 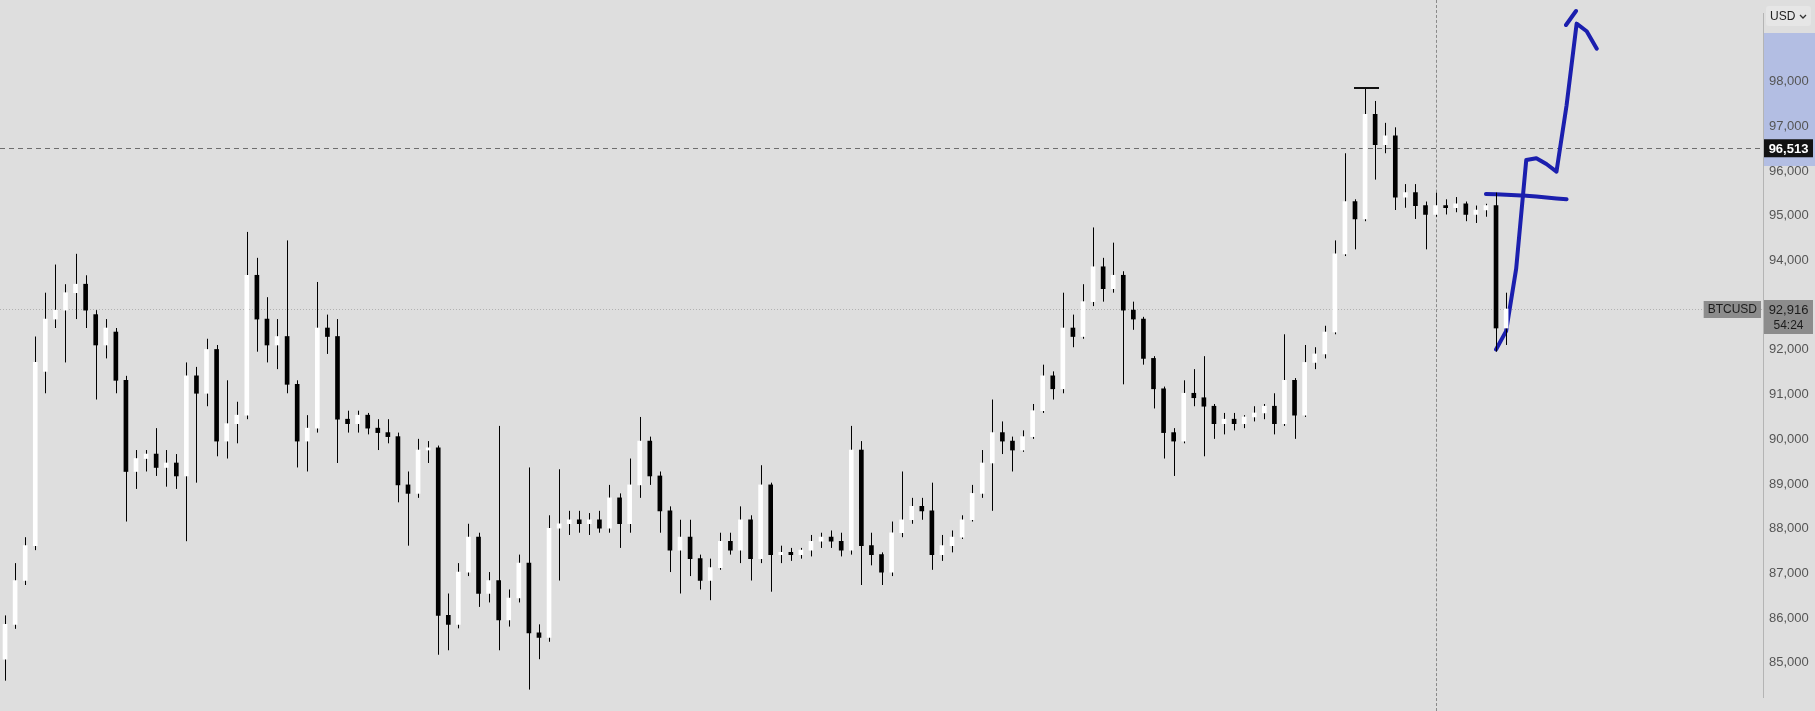 I want to click on y-tick-label: 85,000, so click(x=1789, y=662).